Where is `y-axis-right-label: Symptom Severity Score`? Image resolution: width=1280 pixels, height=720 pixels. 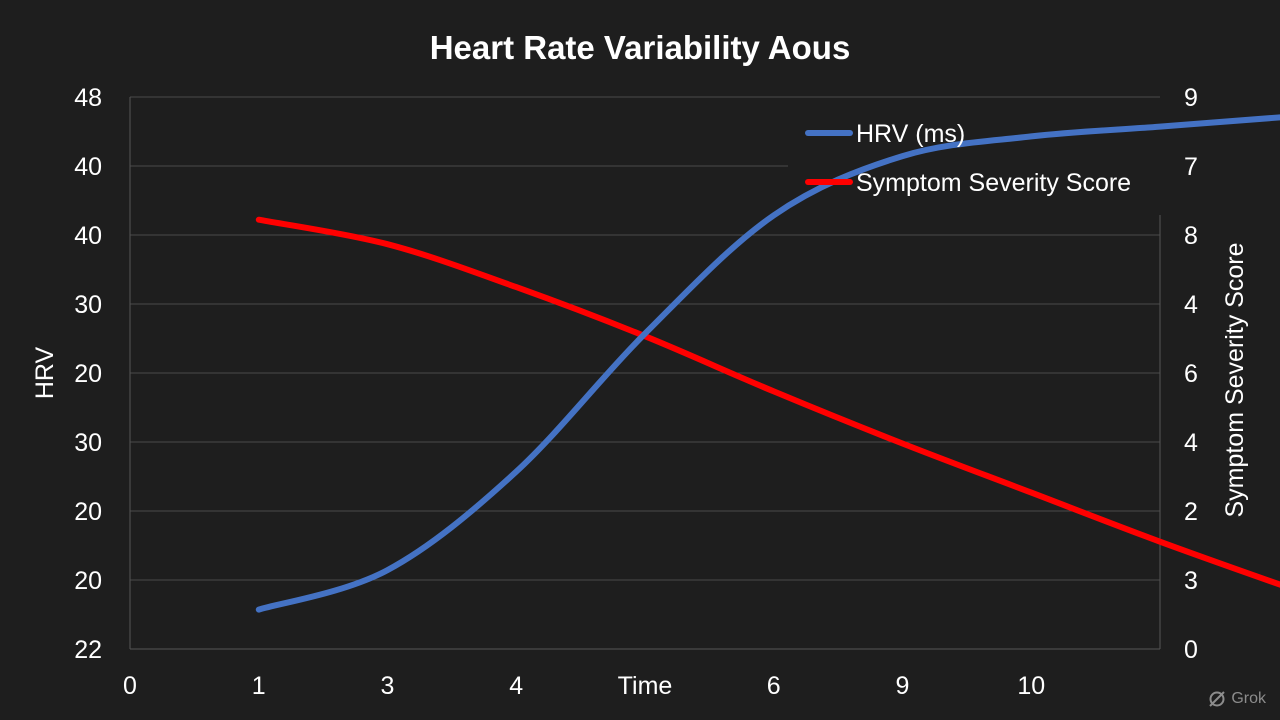 y-axis-right-label: Symptom Severity Score is located at coordinates (1235, 379).